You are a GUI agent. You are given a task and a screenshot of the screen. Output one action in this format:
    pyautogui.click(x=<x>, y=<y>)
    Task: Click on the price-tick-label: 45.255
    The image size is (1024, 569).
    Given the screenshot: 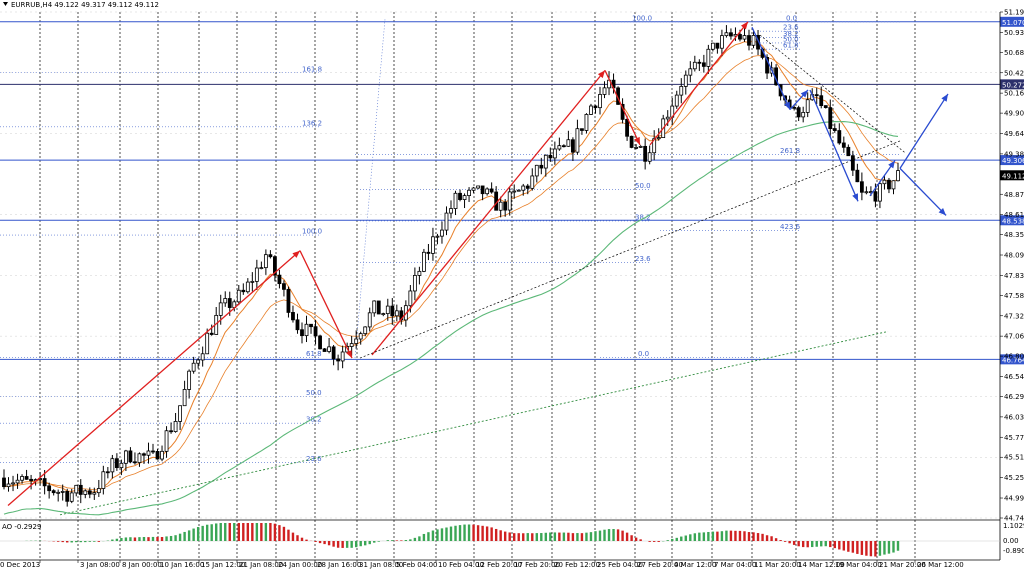 What is the action you would take?
    pyautogui.click(x=1014, y=478)
    